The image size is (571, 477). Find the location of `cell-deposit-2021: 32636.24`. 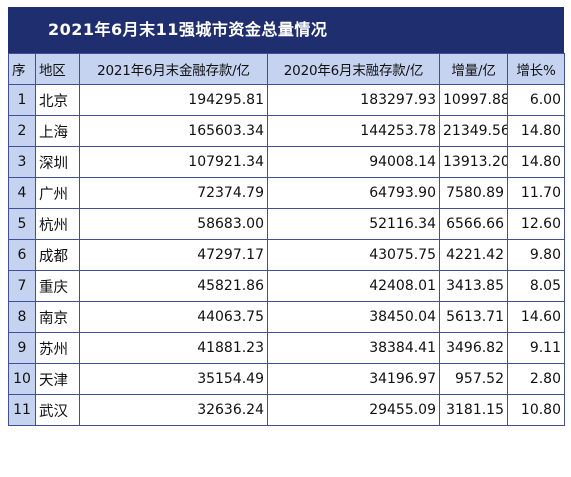

cell-deposit-2021: 32636.24 is located at coordinates (173, 410).